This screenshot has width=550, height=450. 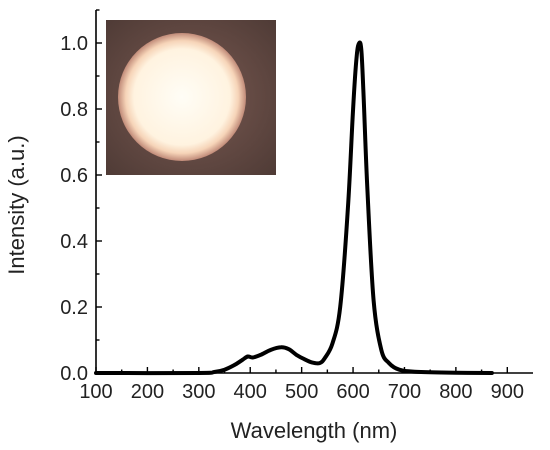 I want to click on x-tick-label: 600, so click(x=352, y=392).